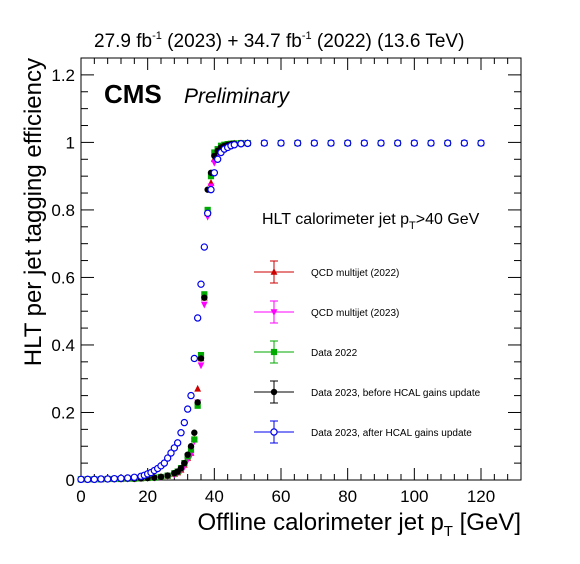  I want to click on lumi-2023-year: (2023) +, so click(203, 41).